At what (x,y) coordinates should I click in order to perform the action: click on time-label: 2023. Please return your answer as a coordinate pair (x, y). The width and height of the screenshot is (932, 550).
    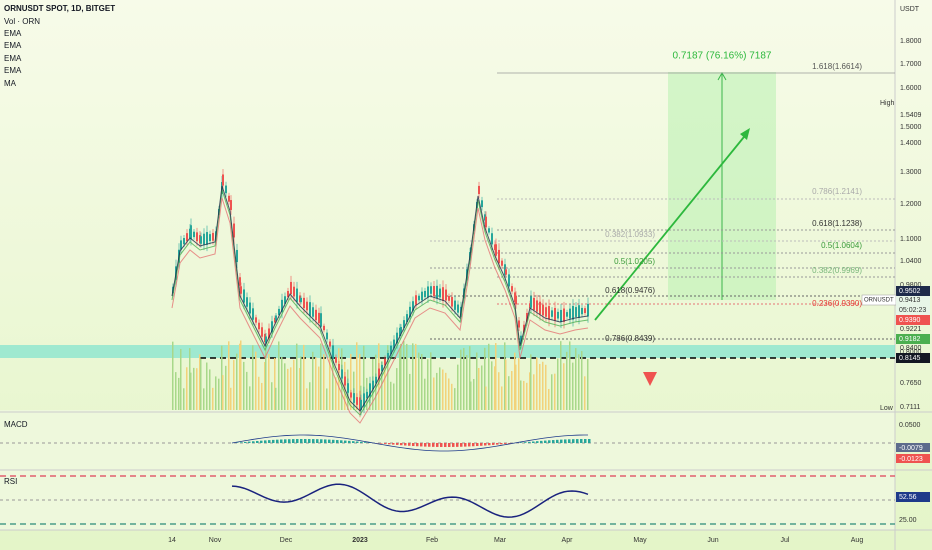
    Looking at the image, I should click on (360, 540).